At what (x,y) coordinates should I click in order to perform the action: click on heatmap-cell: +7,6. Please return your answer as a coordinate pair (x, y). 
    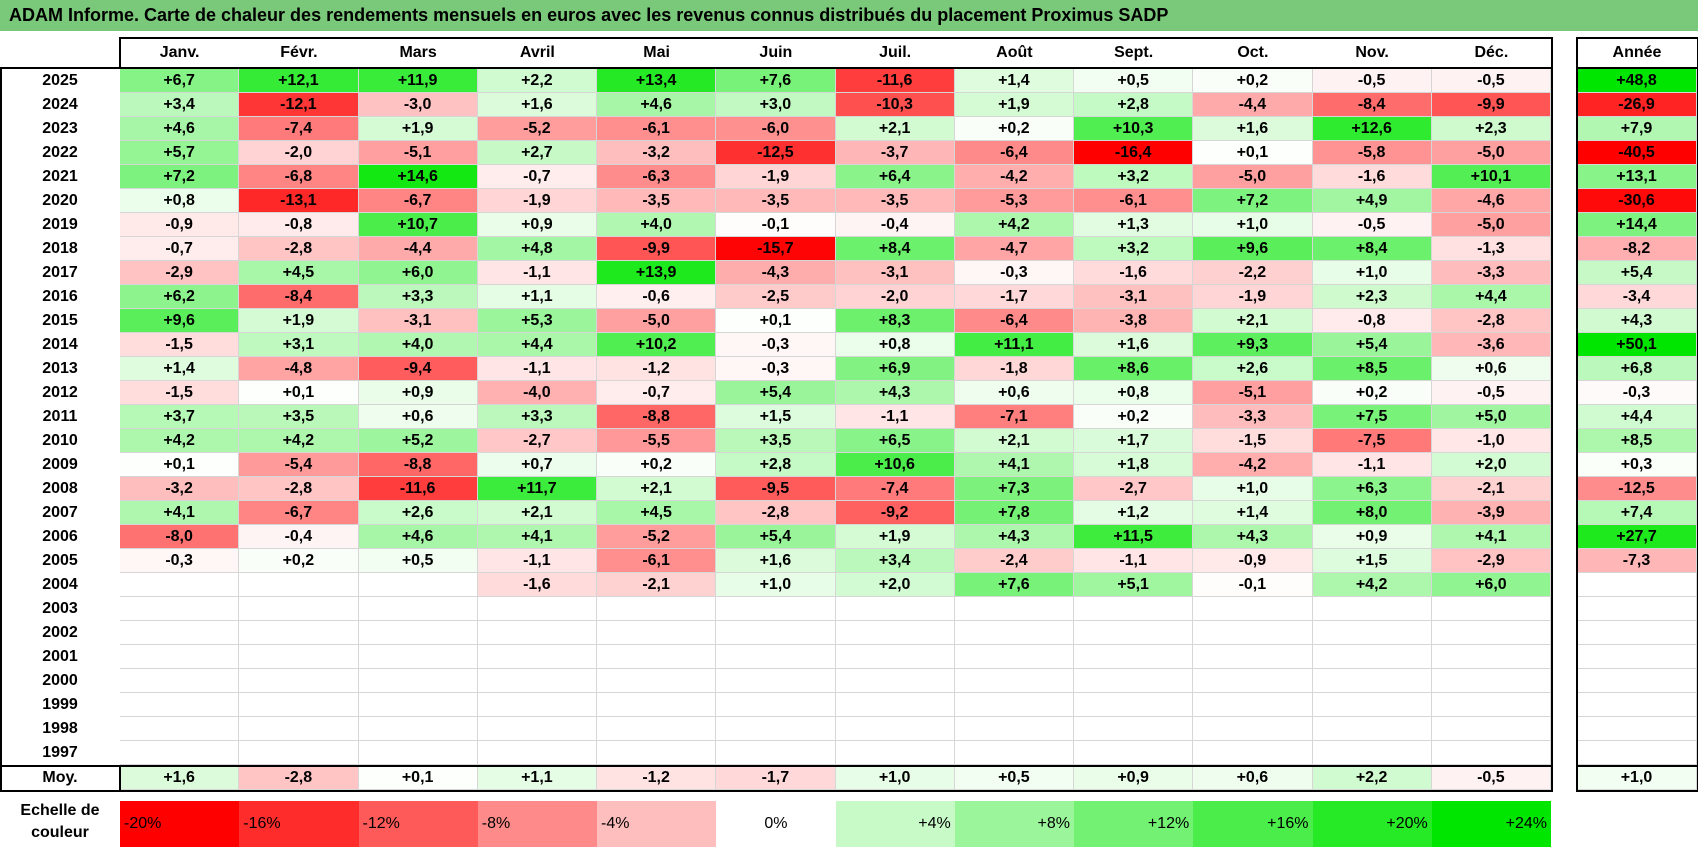
    Looking at the image, I should click on (1014, 585).